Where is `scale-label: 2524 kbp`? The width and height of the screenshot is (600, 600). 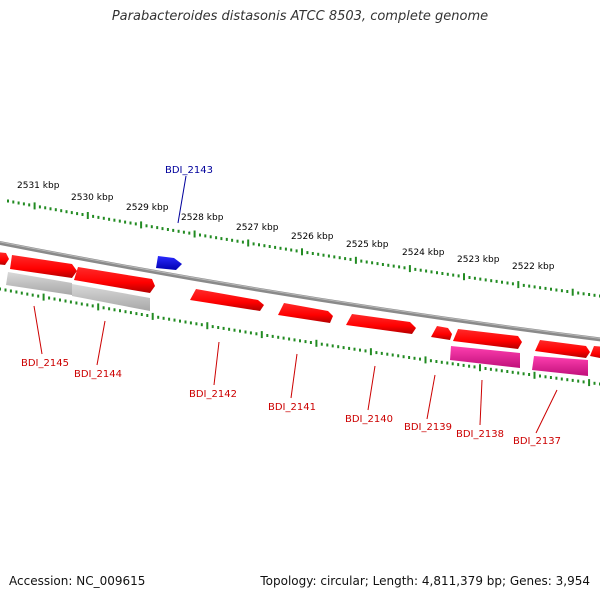 scale-label: 2524 kbp is located at coordinates (423, 253).